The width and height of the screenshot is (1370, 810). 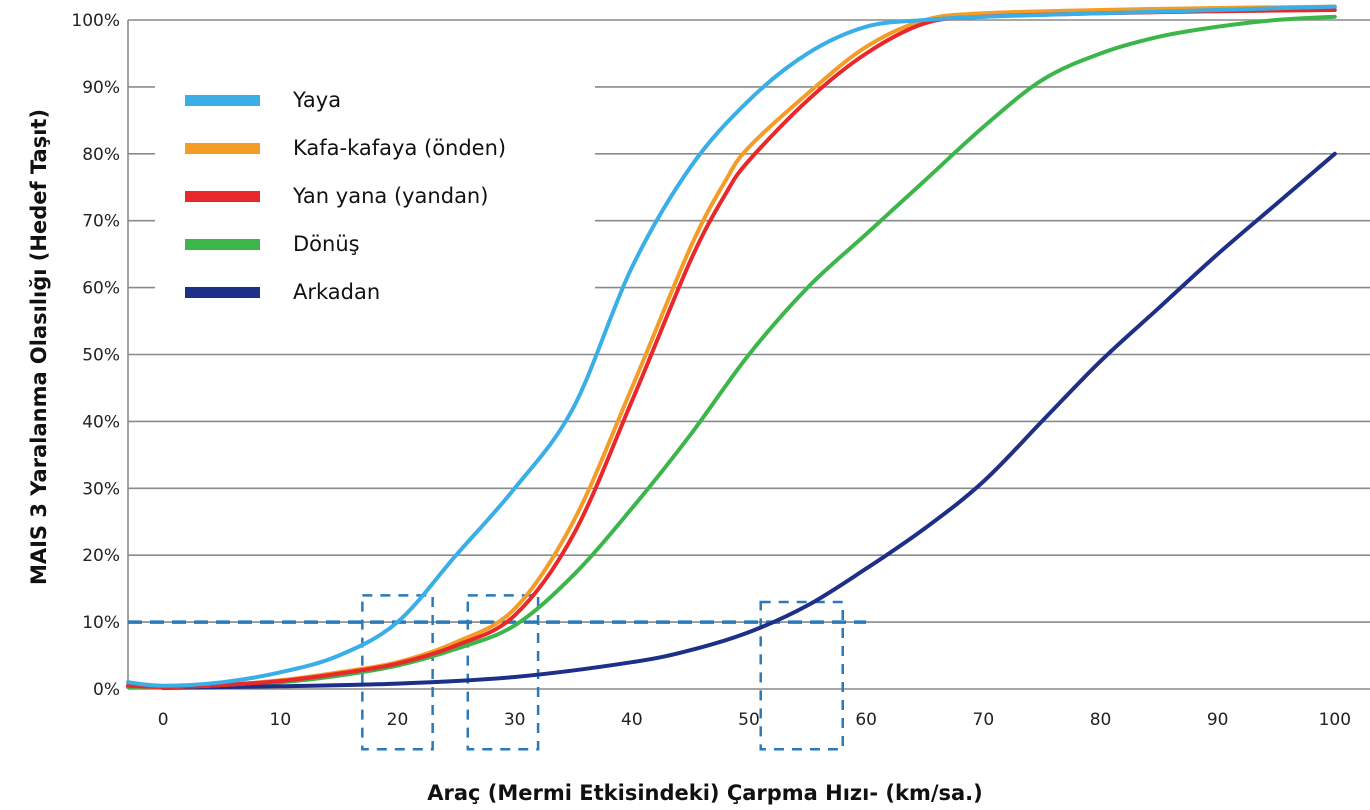 I want to click on y-tick-label-30: 30%, so click(x=101, y=489).